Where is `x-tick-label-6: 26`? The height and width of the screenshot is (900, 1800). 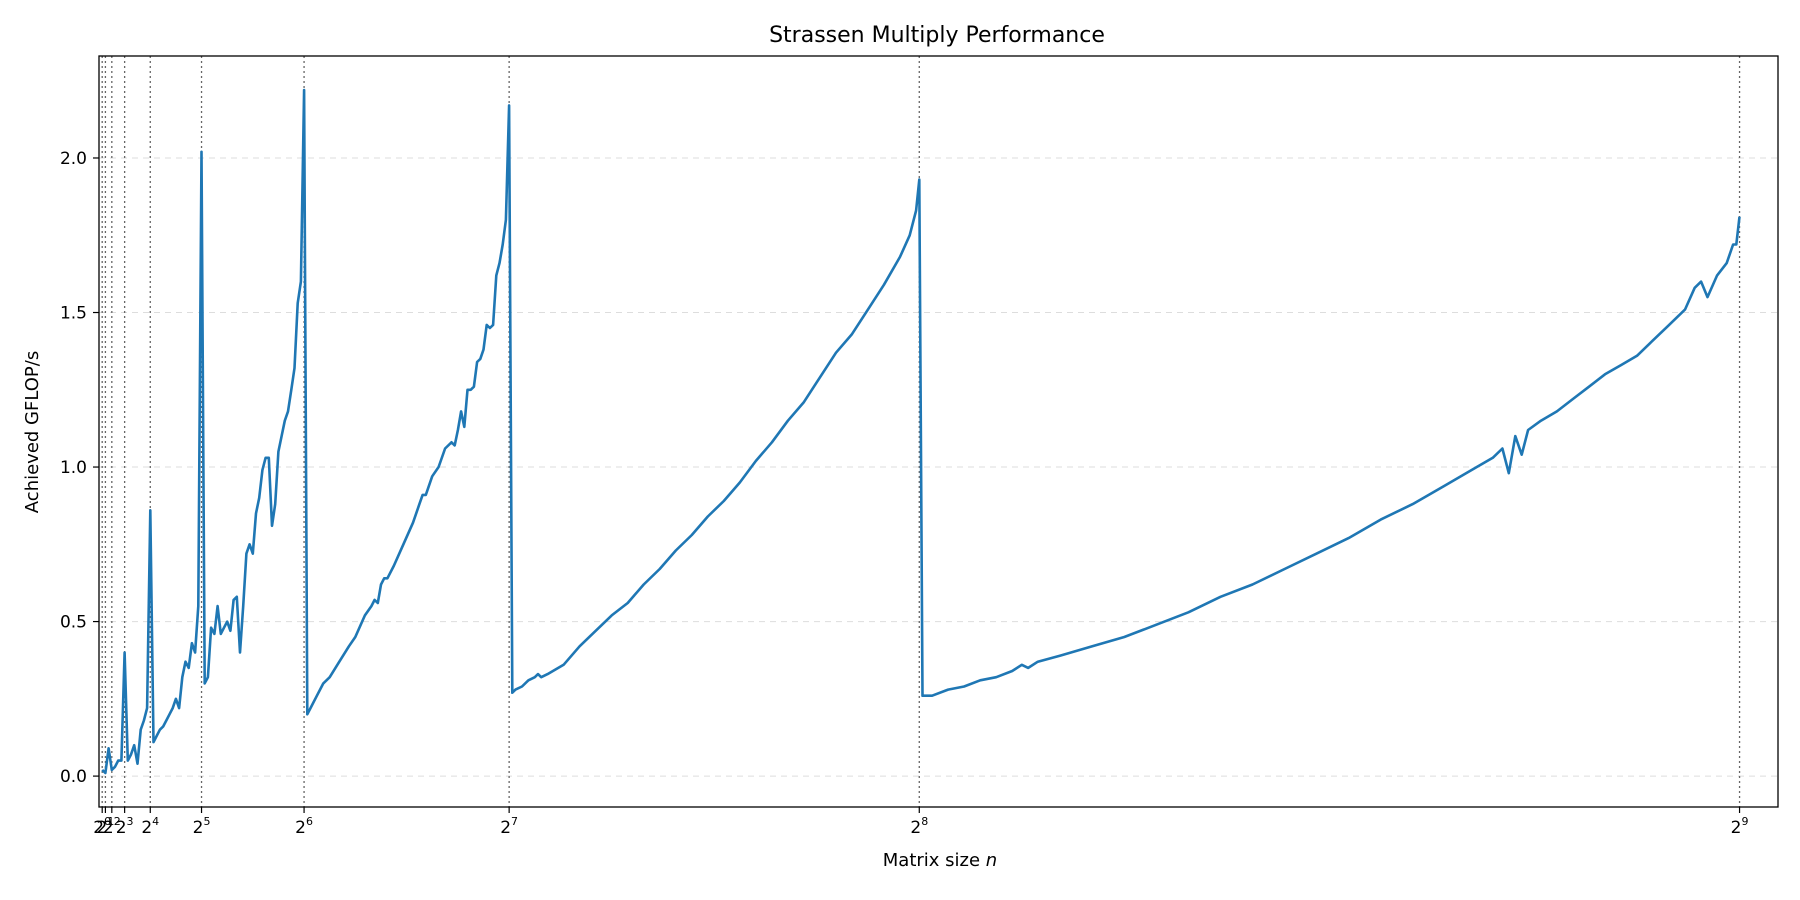 x-tick-label-6: 26 is located at coordinates (304, 826).